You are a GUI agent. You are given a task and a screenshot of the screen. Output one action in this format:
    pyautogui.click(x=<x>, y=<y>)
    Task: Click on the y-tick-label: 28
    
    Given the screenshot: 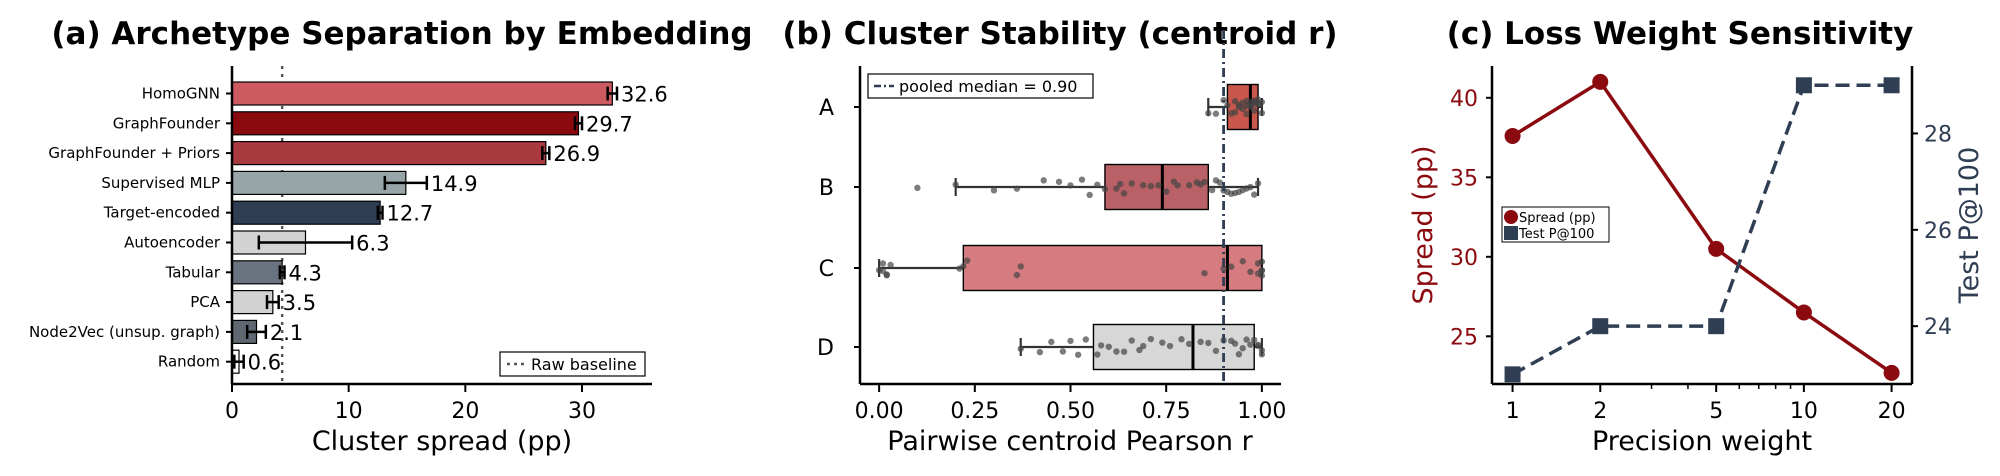 What is the action you would take?
    pyautogui.click(x=1938, y=134)
    